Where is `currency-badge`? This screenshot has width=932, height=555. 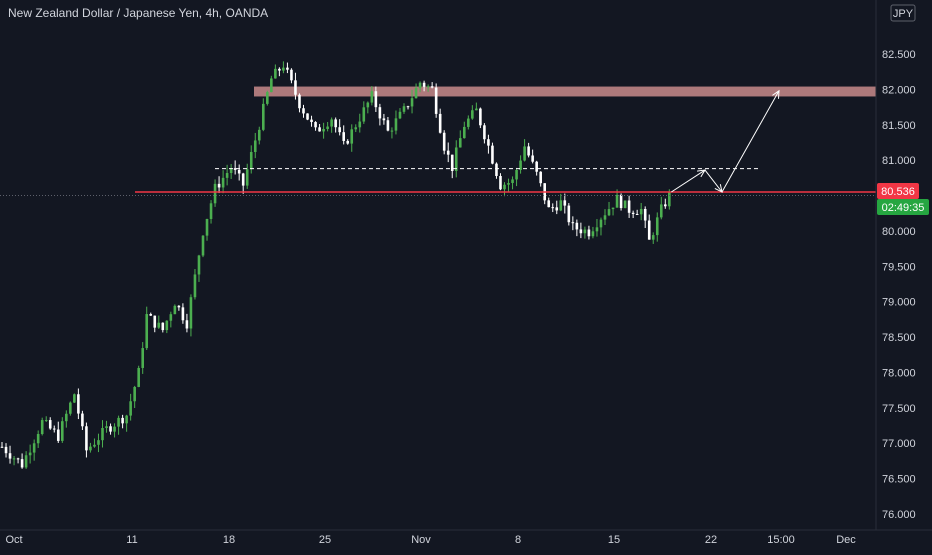 currency-badge is located at coordinates (903, 13).